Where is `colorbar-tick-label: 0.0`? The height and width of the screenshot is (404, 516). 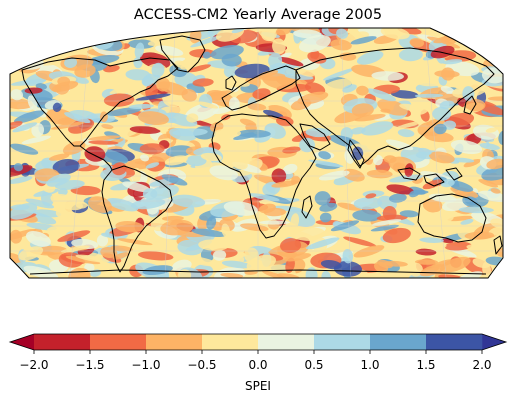
colorbar-tick-label: 0.0 is located at coordinates (258, 365).